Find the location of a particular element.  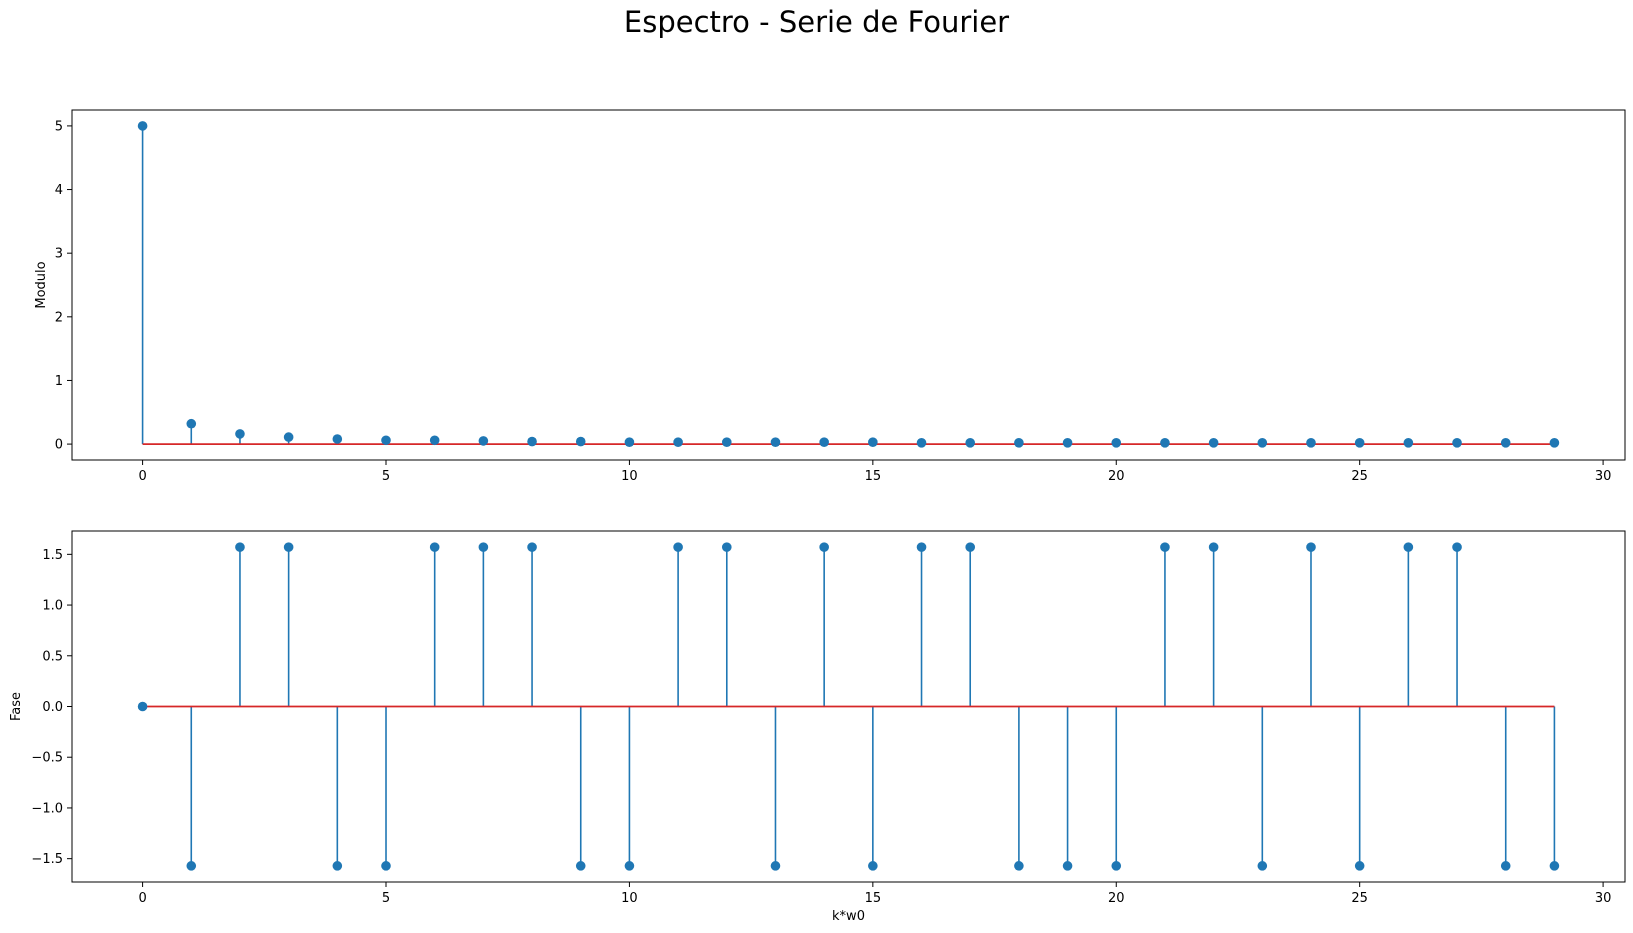

y-tick-label: 1.5 is located at coordinates (52, 555).